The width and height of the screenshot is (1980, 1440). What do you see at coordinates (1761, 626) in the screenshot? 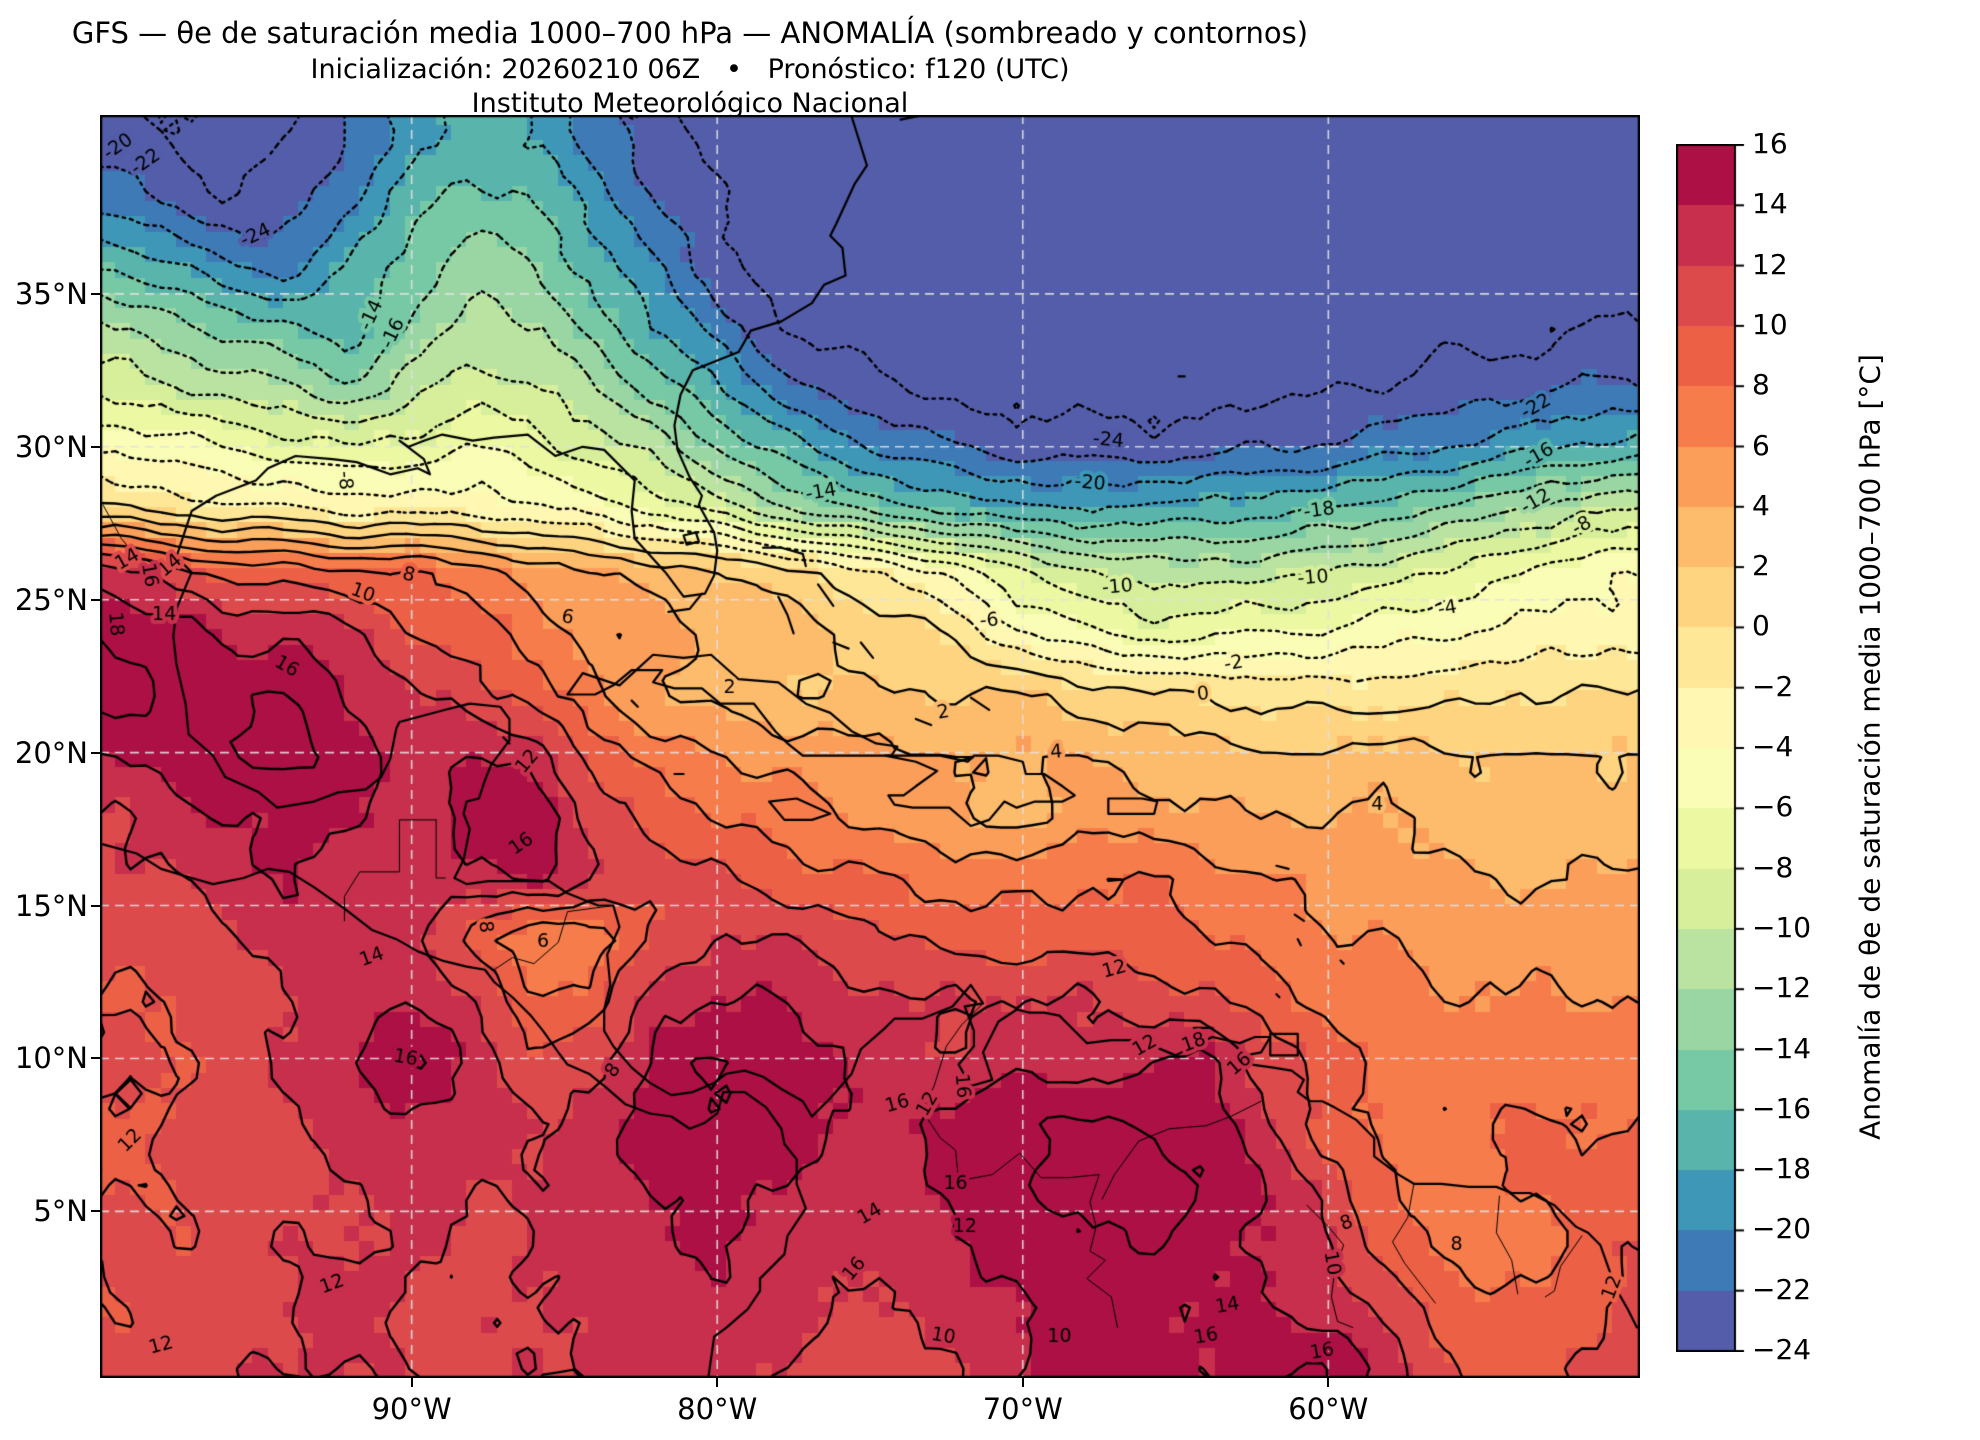
I see `colorbar-tick-label: 0` at bounding box center [1761, 626].